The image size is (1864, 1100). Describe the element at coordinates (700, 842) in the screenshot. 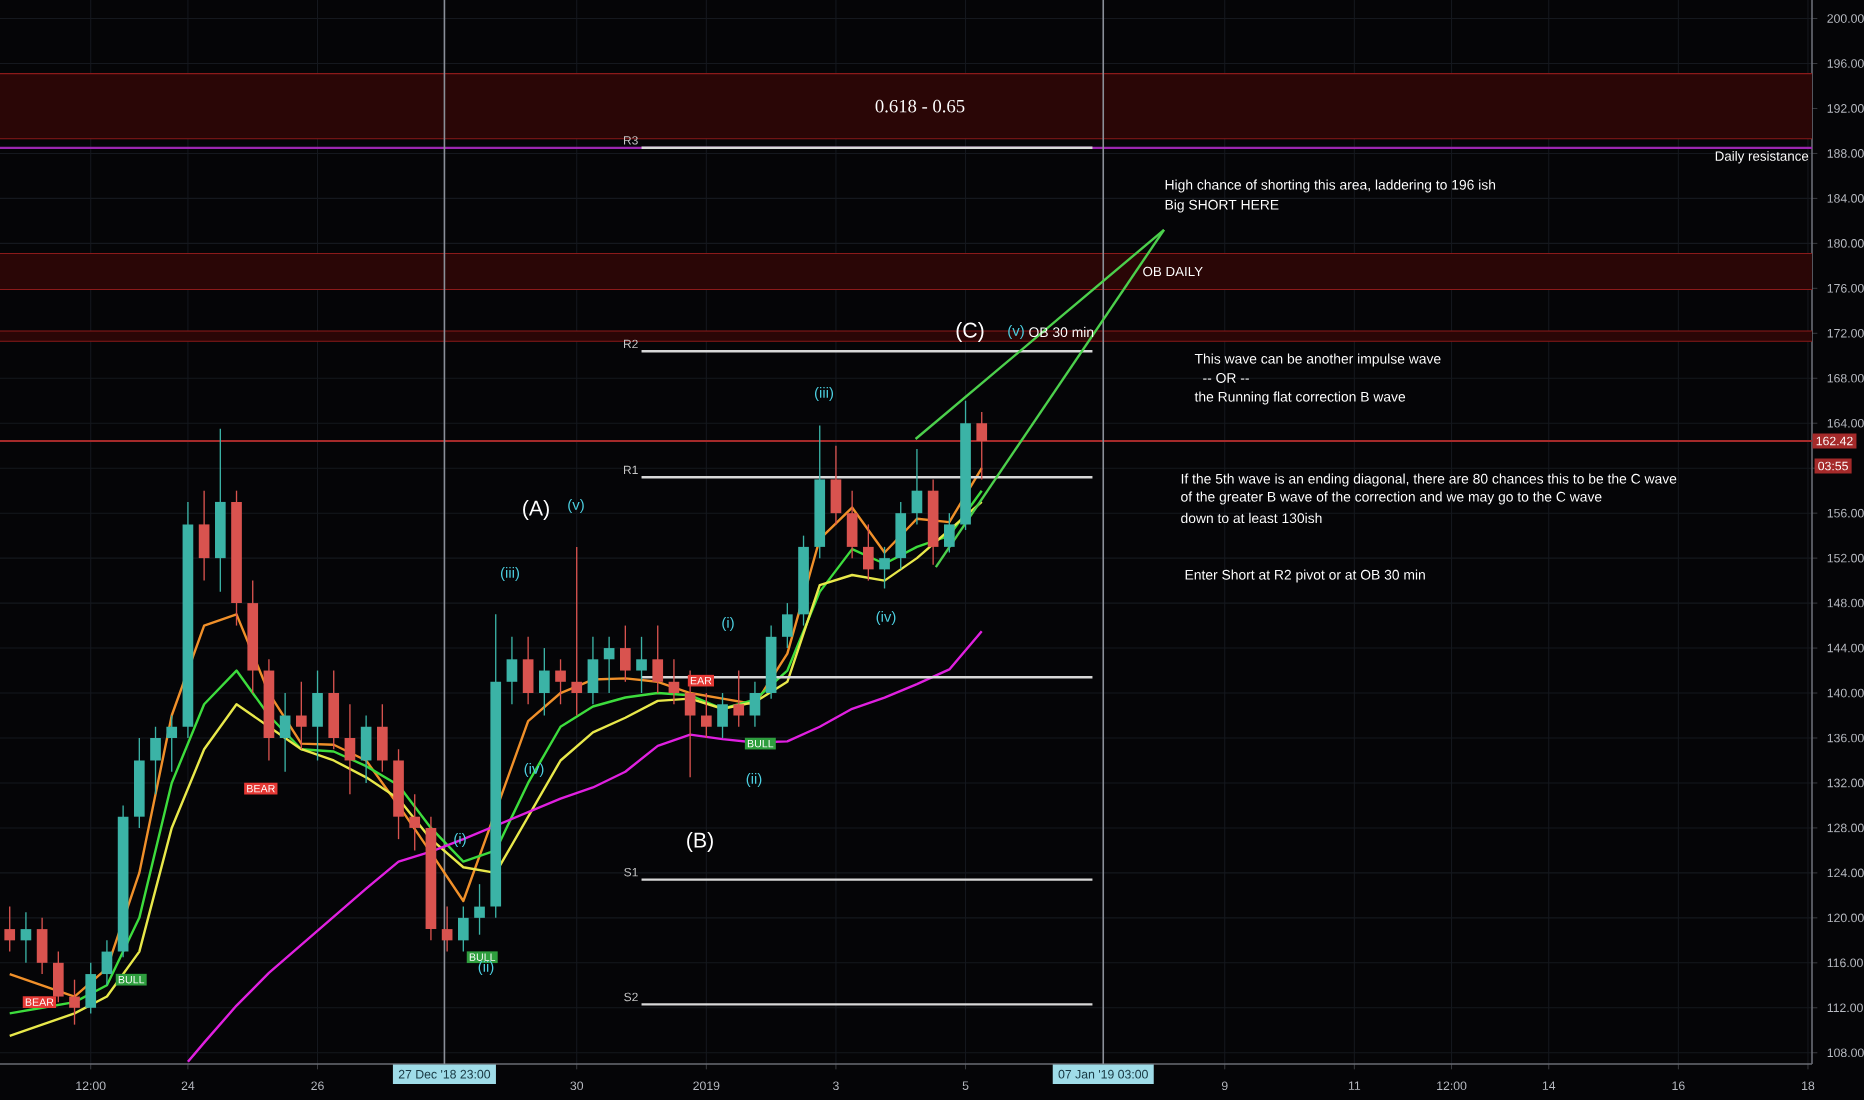

I see `annotation: (B)` at that location.